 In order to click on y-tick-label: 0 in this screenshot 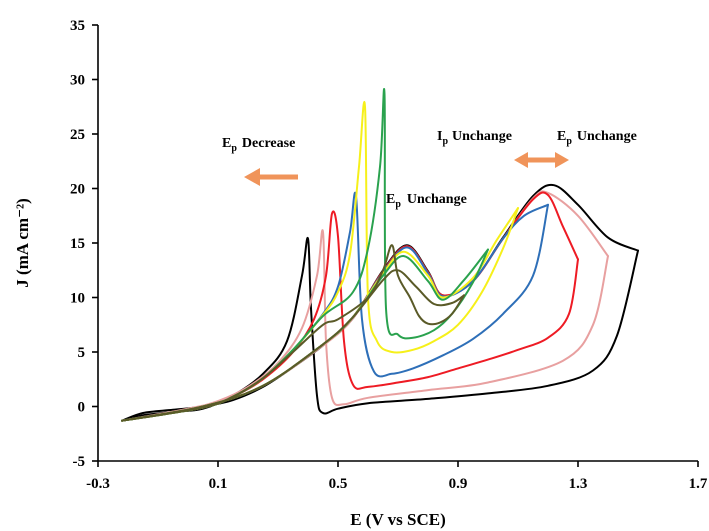, I will do `click(82, 408)`.